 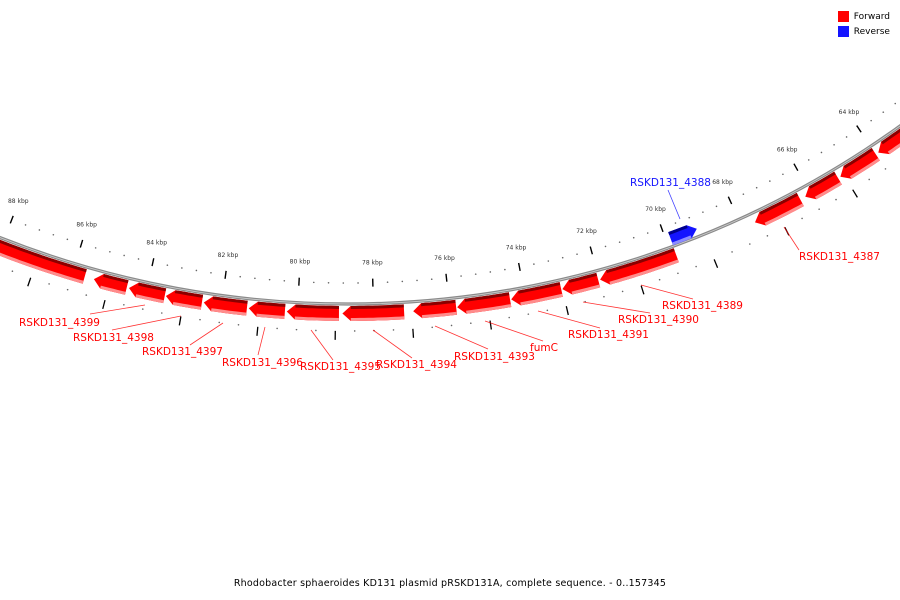 What do you see at coordinates (18, 201) in the screenshot?
I see `tick-label: 88 kbp` at bounding box center [18, 201].